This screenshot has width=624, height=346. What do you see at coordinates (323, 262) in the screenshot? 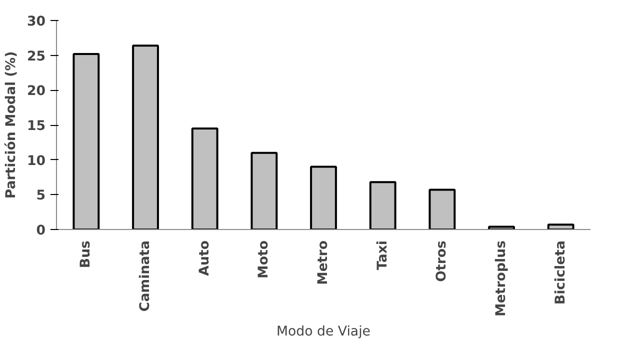
I see `x-tick-label: Metro` at bounding box center [323, 262].